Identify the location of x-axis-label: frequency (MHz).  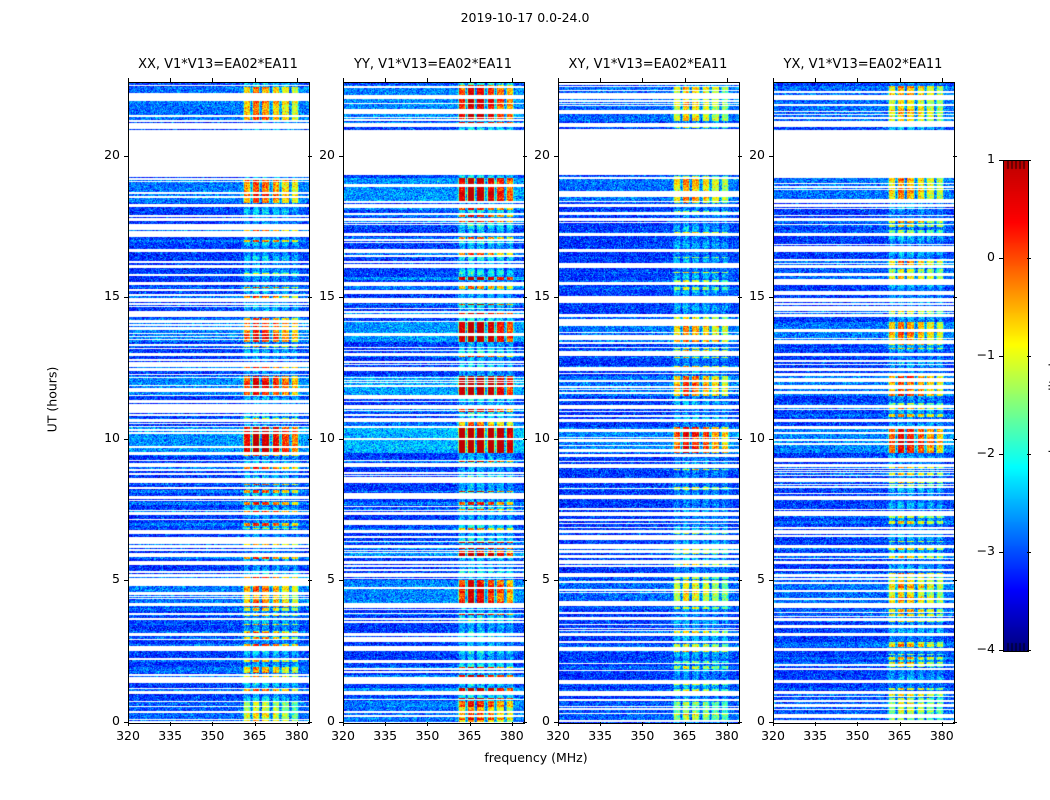
(536, 757).